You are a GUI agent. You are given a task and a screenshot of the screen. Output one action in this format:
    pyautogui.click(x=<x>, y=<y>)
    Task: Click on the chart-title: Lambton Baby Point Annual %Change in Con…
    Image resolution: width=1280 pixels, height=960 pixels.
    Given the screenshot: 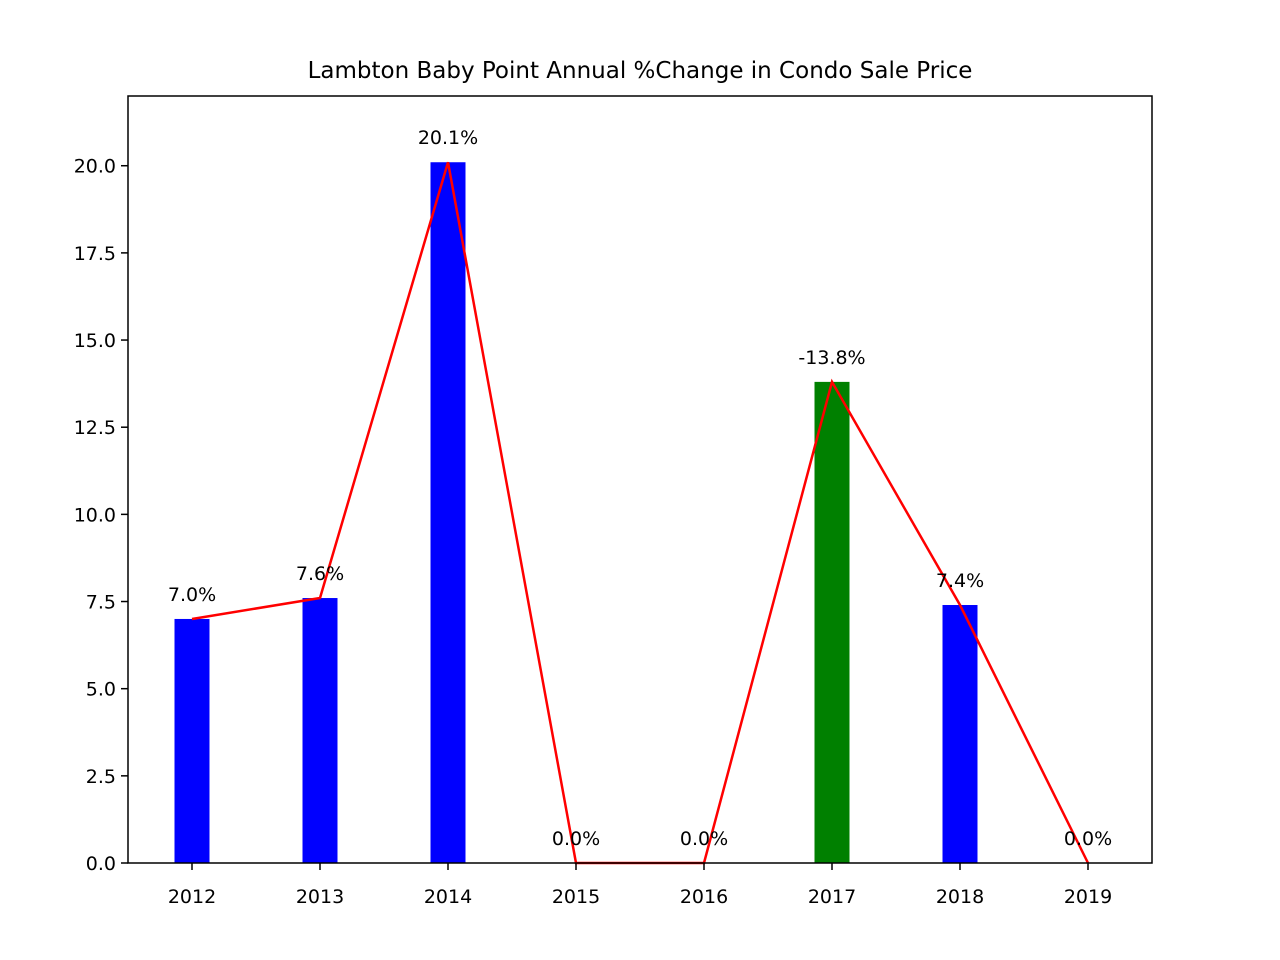 What is the action you would take?
    pyautogui.click(x=640, y=71)
    